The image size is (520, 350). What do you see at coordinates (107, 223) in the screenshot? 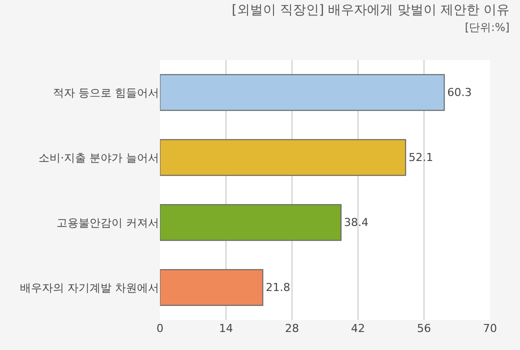
I see `y-tick-label: 고용불안감이 커져서` at bounding box center [107, 223].